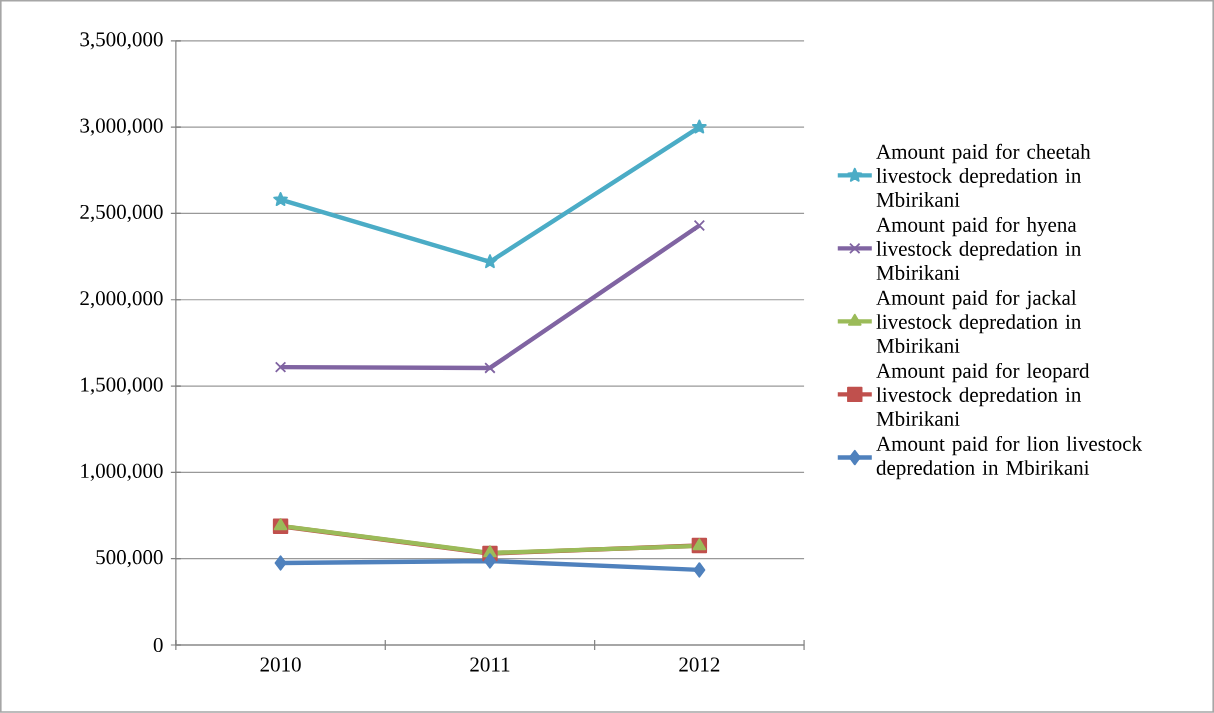 The image size is (1214, 713). What do you see at coordinates (983, 395) in the screenshot?
I see `legend-label: Amount paid for leopard livestock depredation in Mbirikani` at bounding box center [983, 395].